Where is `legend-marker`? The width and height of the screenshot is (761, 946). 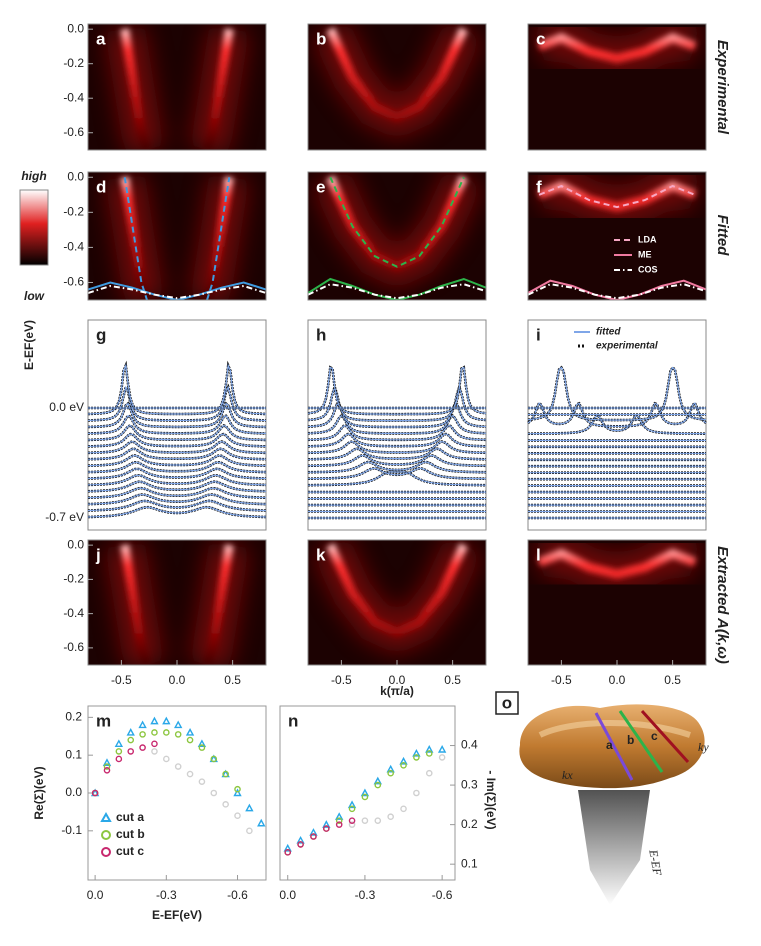
legend-marker is located at coordinates (106, 816).